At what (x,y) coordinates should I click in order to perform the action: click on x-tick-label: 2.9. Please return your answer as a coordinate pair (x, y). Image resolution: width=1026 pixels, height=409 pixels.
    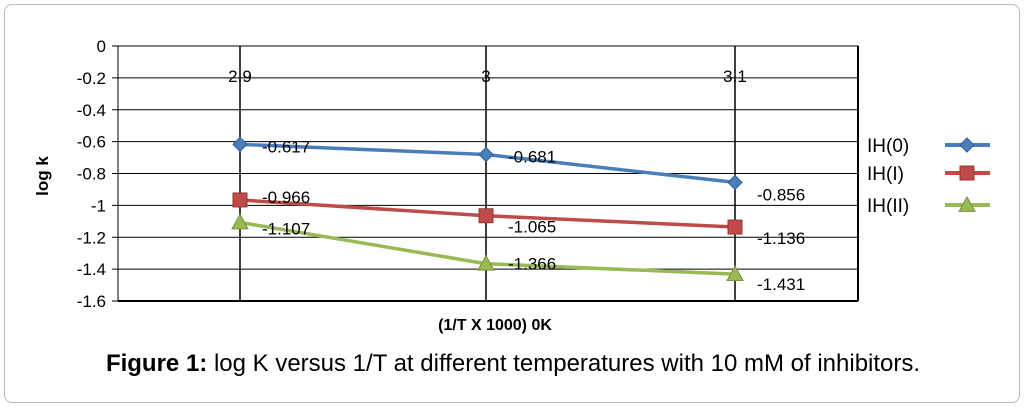
    Looking at the image, I should click on (240, 76).